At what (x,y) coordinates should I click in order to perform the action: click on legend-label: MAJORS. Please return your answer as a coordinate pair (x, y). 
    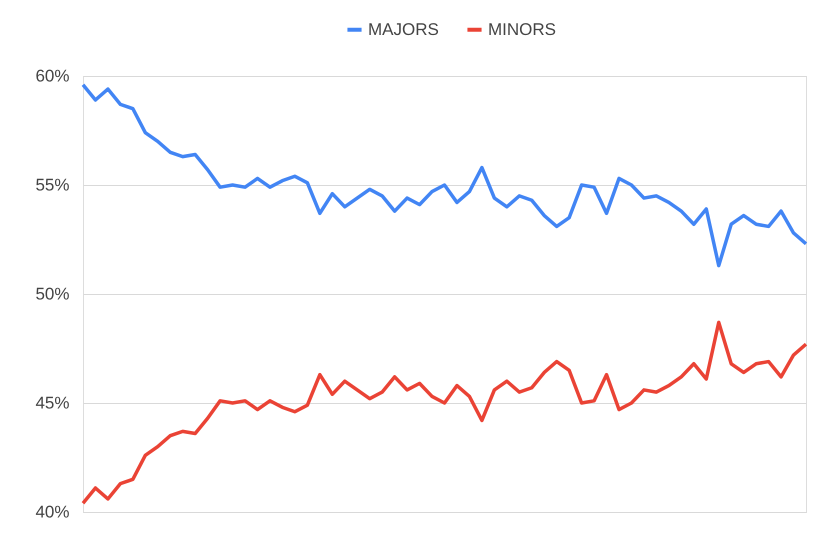
    Looking at the image, I should click on (403, 29).